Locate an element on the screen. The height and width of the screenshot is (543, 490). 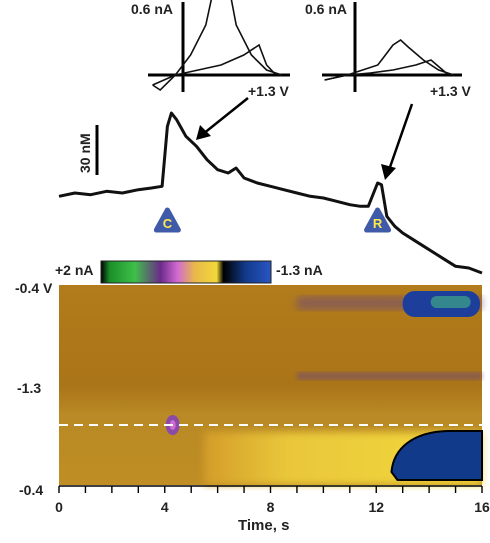
inset-right-voltage-label: +1.3 V is located at coordinates (451, 91).